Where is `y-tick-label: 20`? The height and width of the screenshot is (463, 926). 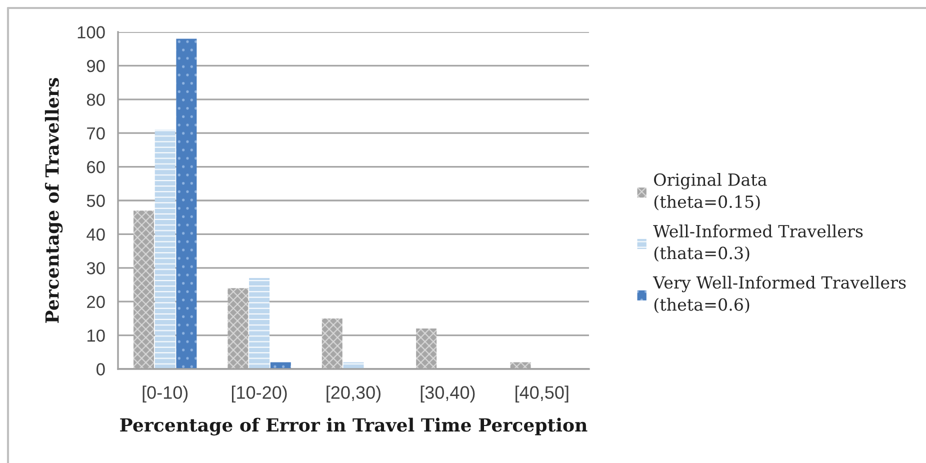 y-tick-label: 20 is located at coordinates (96, 302).